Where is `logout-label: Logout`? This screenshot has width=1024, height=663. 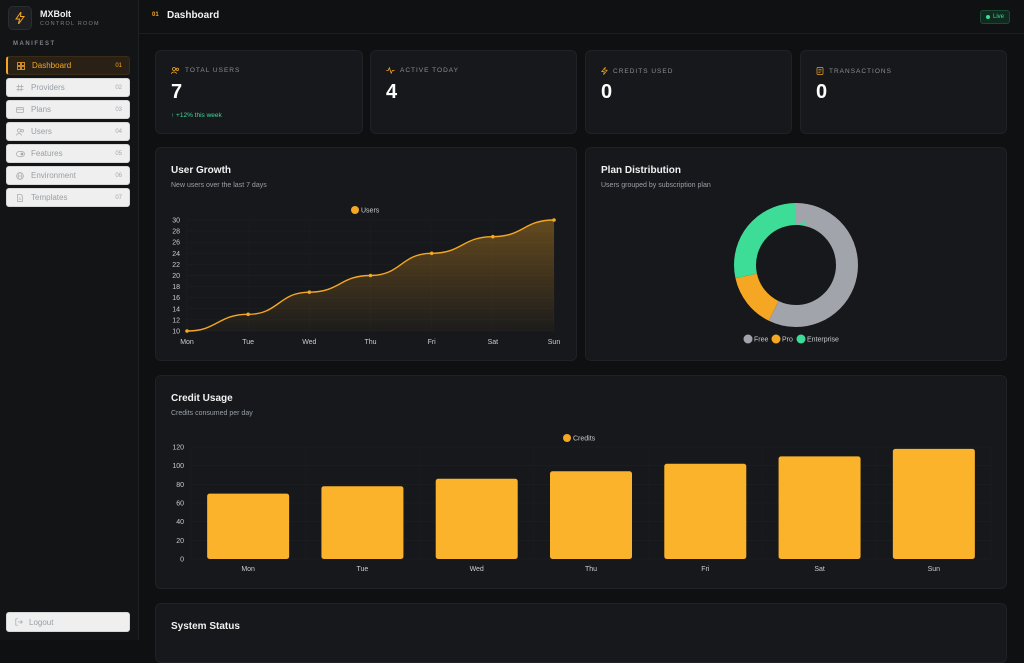
logout-label: Logout is located at coordinates (41, 622).